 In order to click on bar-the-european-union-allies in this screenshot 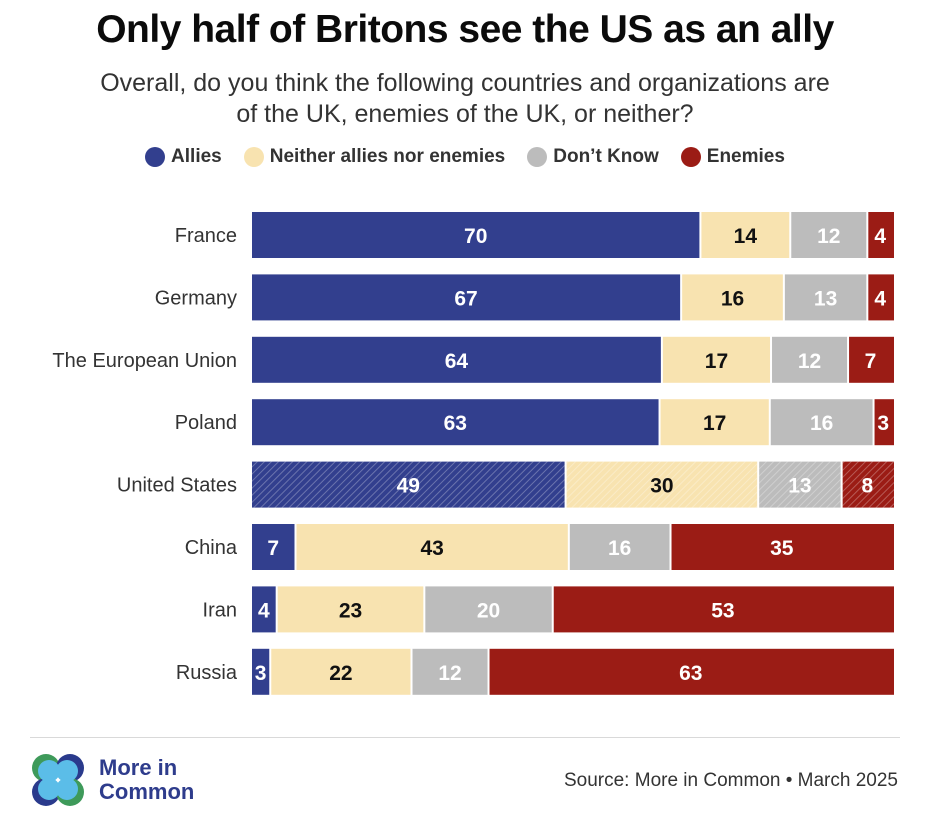, I will do `click(456, 359)`.